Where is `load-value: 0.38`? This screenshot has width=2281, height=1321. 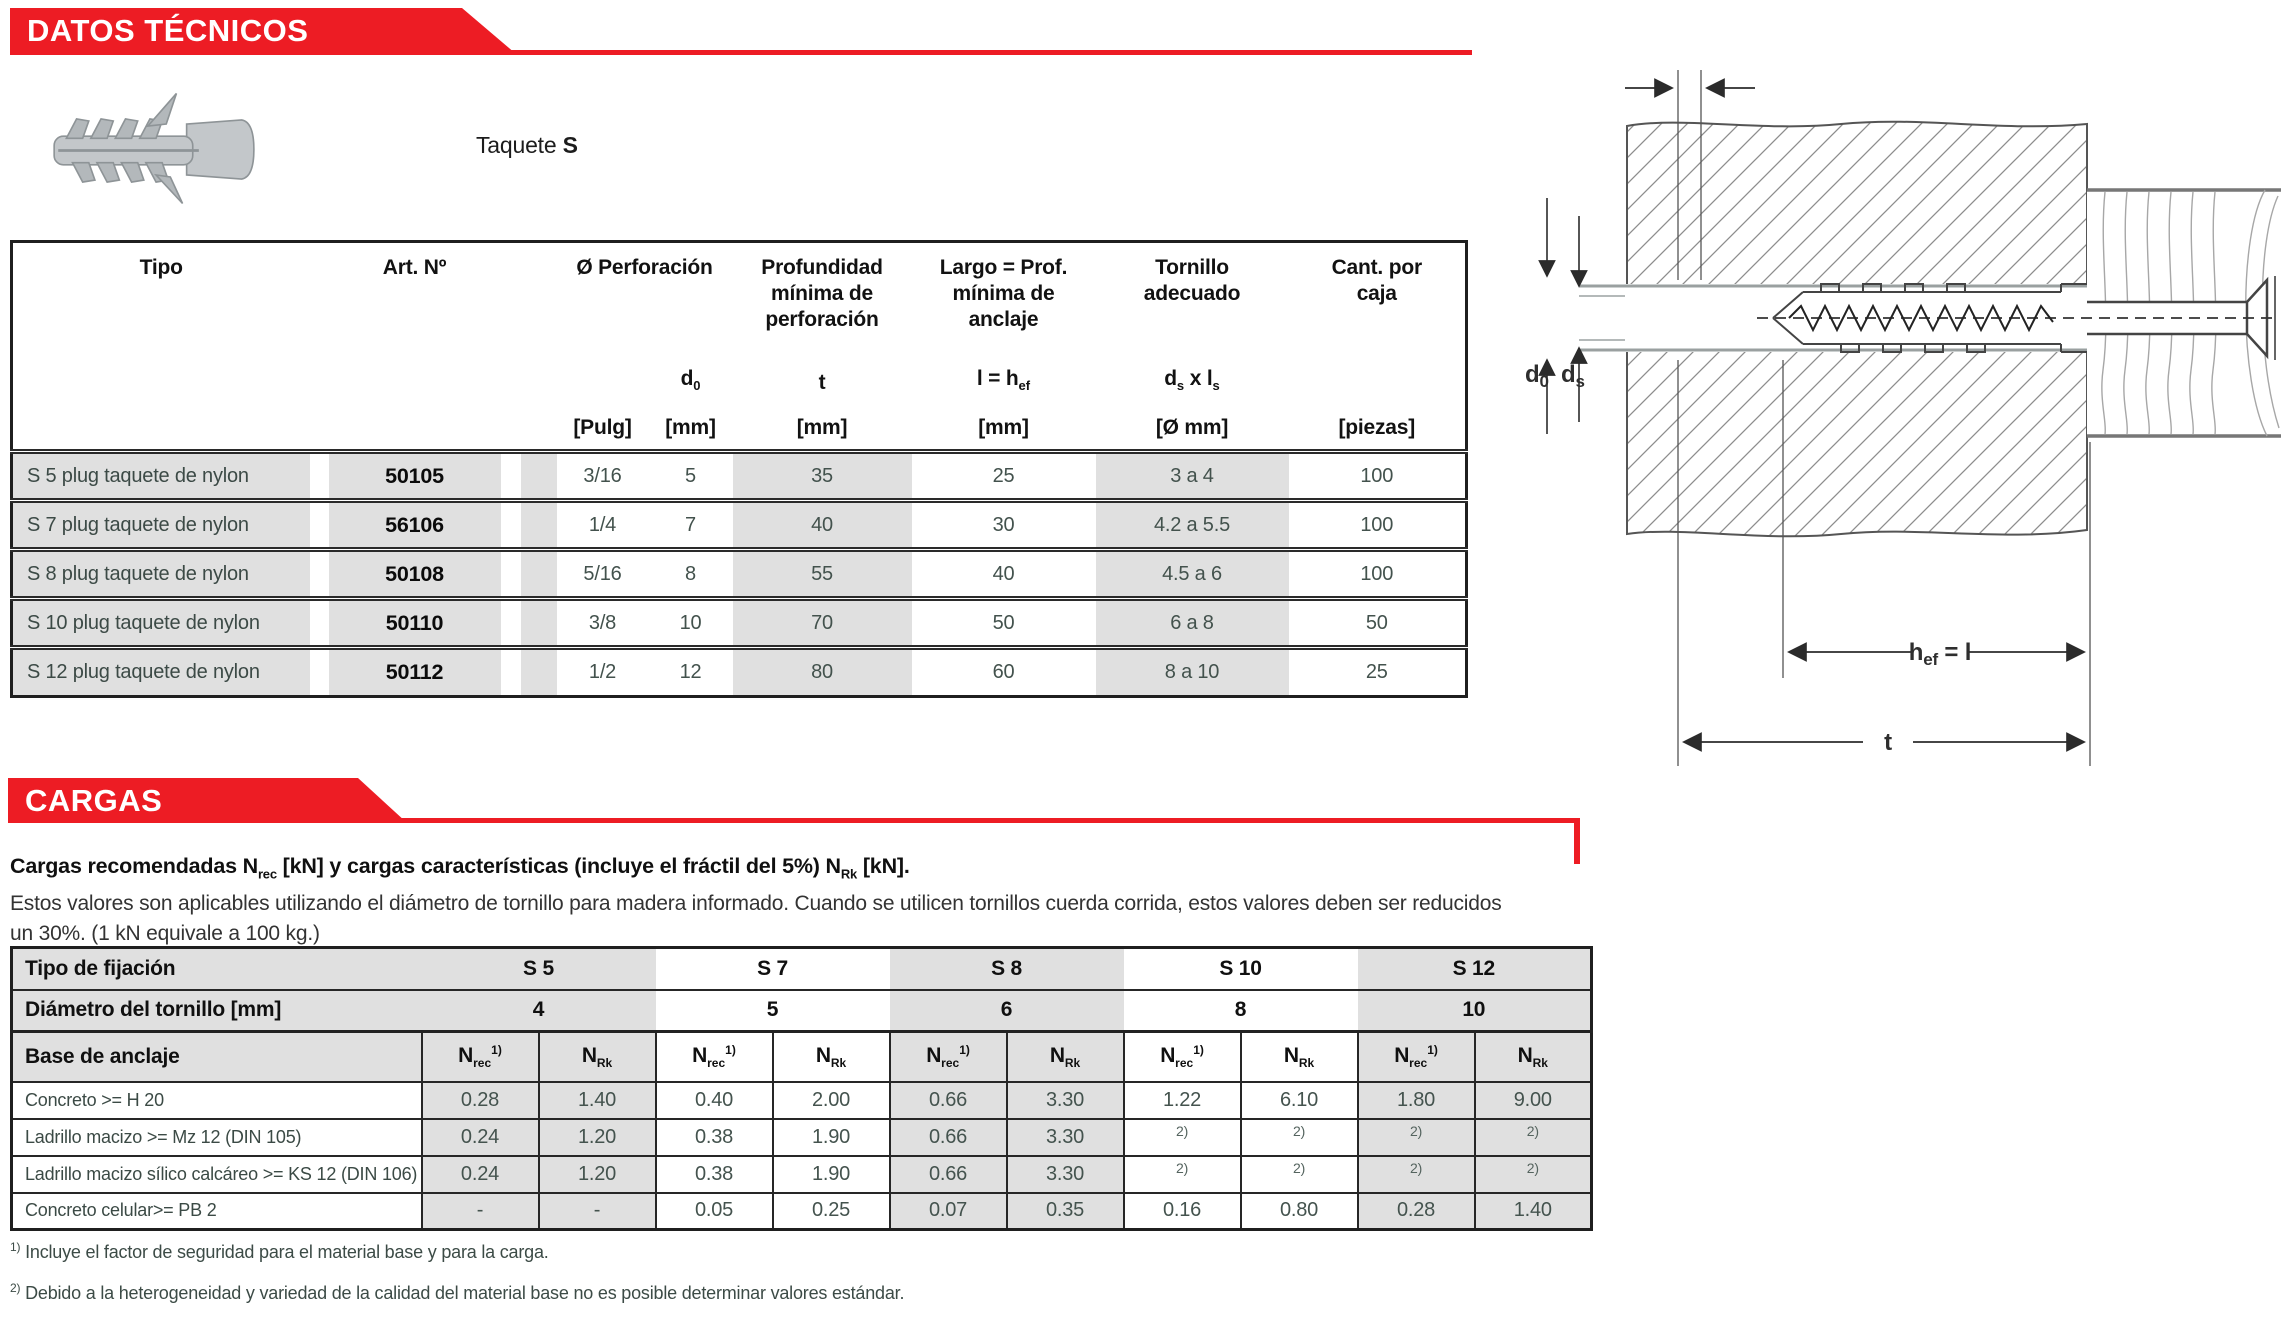 load-value: 0.38 is located at coordinates (713, 1173).